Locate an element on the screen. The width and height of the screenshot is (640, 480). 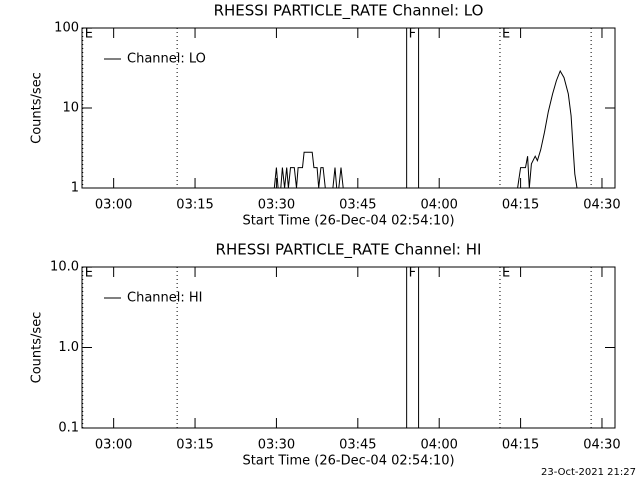
data-line is located at coordinates (425, 129).